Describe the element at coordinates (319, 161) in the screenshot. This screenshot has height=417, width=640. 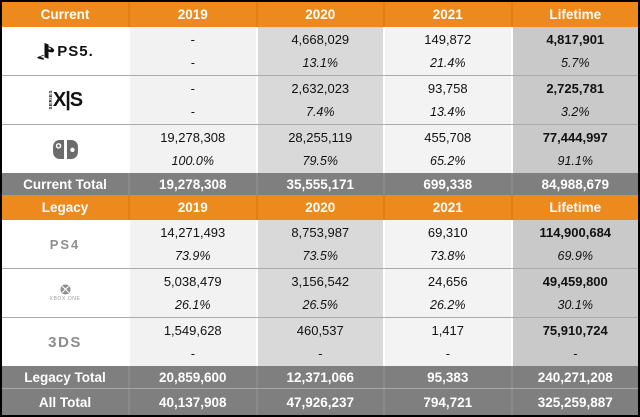
I see `switch-share-2020: 79.5%` at that location.